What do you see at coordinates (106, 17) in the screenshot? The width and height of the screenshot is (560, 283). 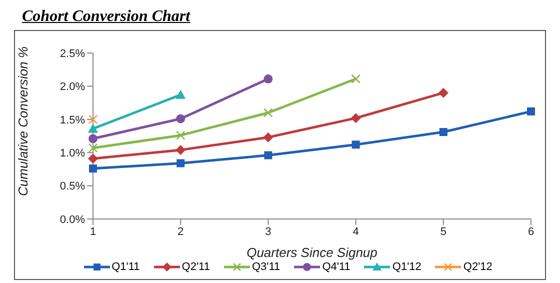 I see `chart-title: Cohort Conversion Chart` at bounding box center [106, 17].